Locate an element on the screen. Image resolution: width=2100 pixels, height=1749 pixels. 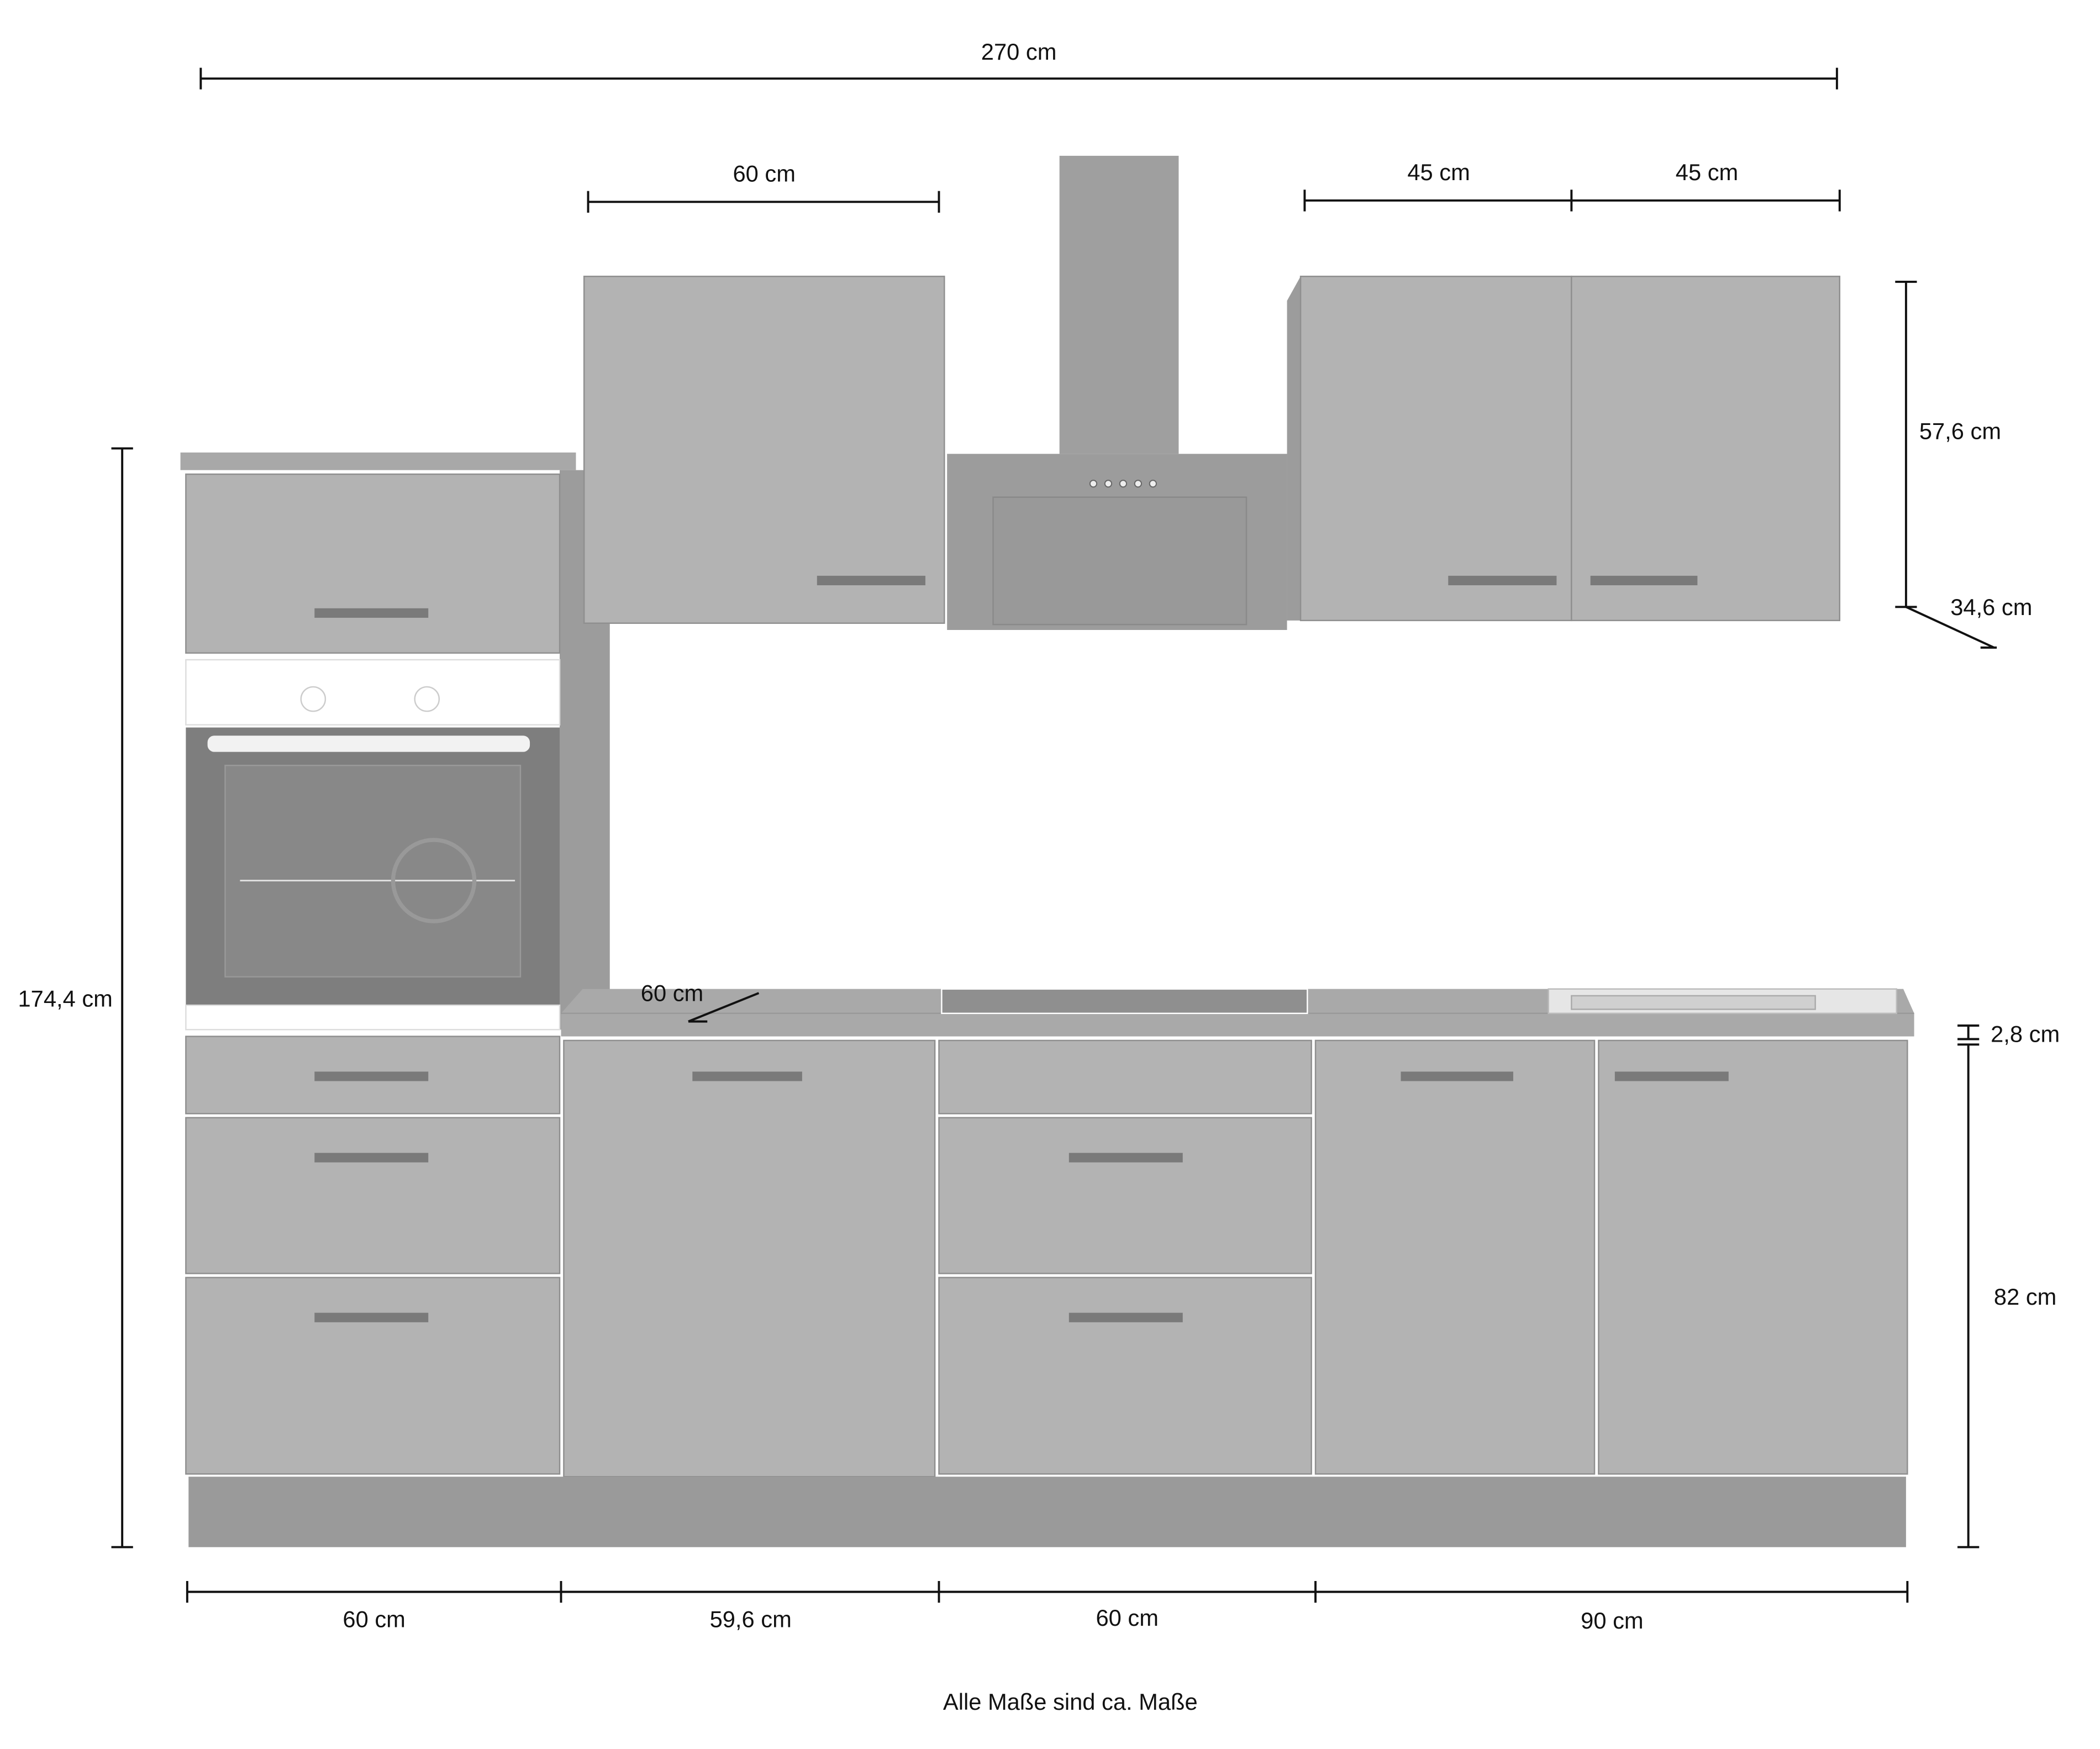
dimension-worktop-depth: 60 cm is located at coordinates (700, 1001).